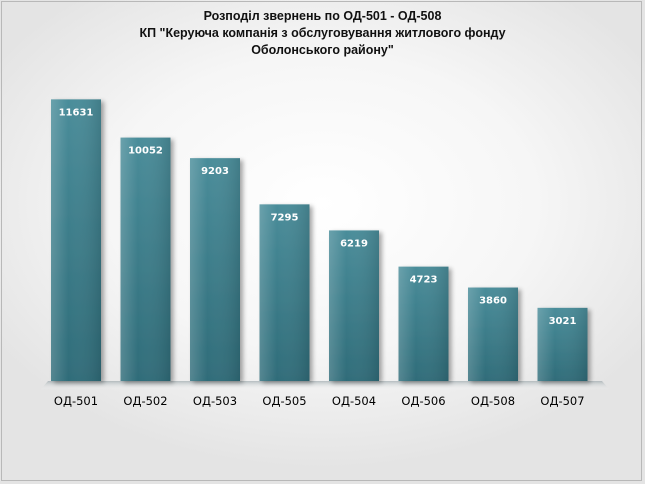  I want to click on bar-ОД-508: 3860, so click(493, 334).